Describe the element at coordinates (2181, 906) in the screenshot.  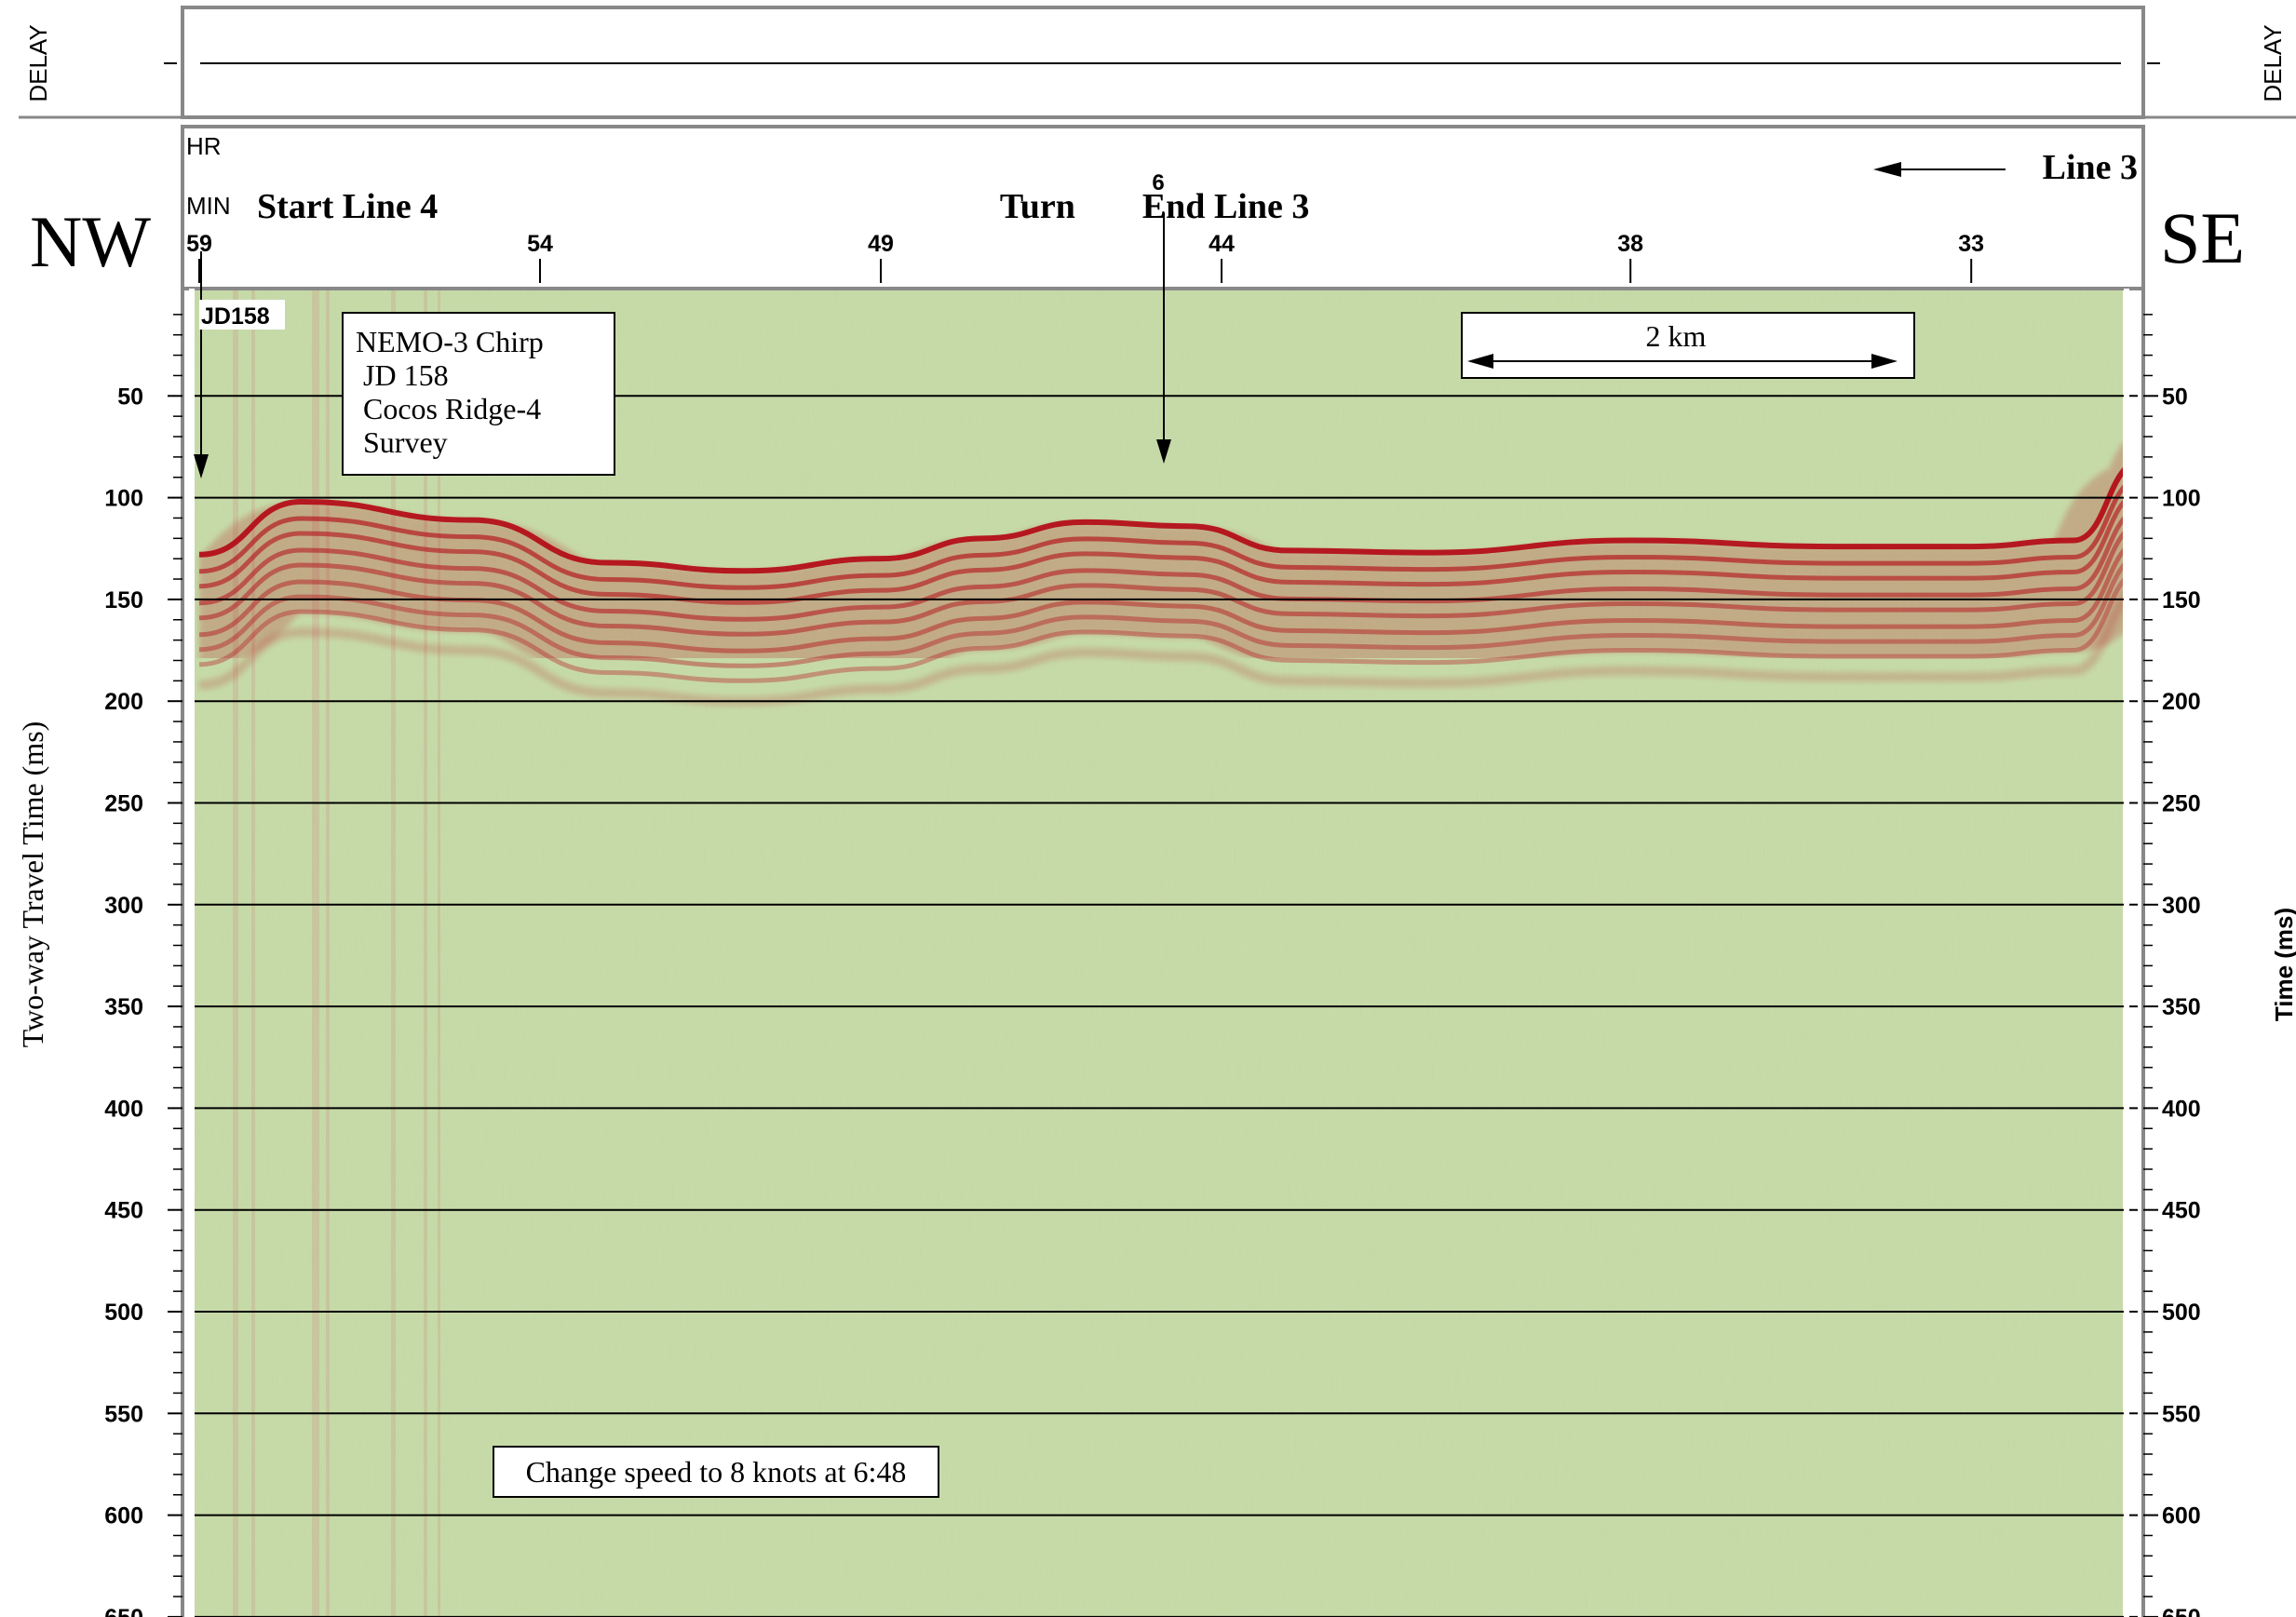
I see `y-tick-label-right-300: 300` at that location.